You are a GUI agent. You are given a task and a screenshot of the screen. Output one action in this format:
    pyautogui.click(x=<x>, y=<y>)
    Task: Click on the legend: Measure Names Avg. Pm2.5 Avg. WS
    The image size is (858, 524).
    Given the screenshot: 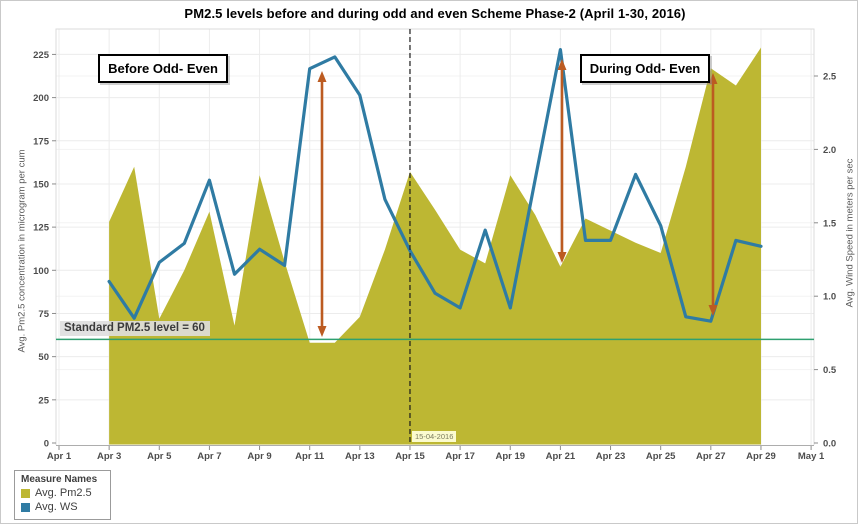 What is the action you would take?
    pyautogui.click(x=62, y=495)
    